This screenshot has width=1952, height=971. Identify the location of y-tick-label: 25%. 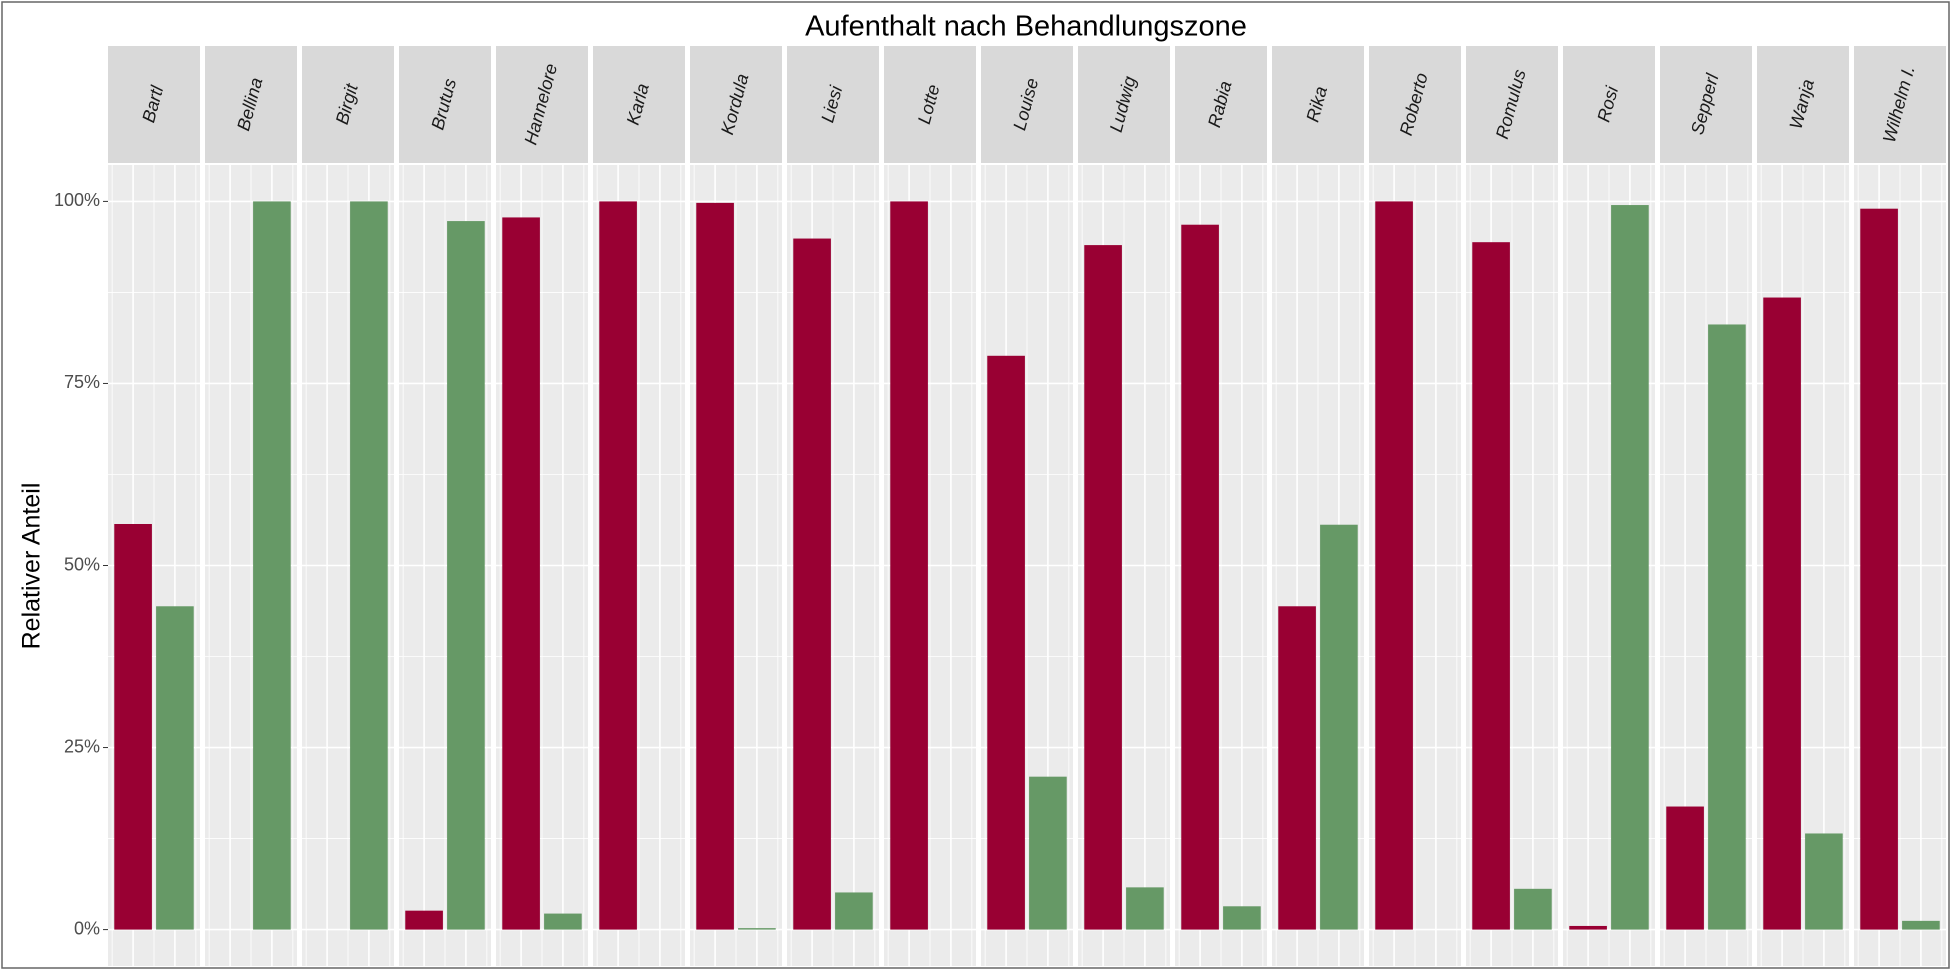
(82, 746).